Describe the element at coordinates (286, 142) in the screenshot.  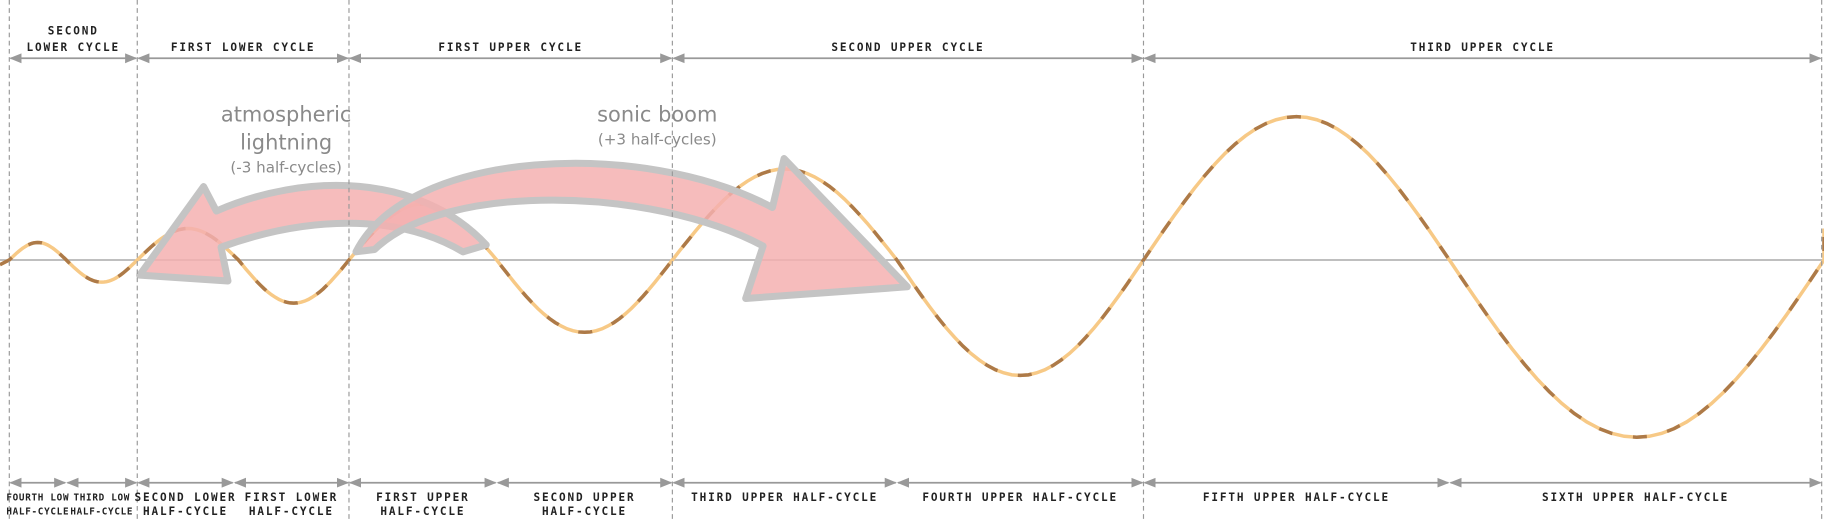
I see `annotation: lightning` at that location.